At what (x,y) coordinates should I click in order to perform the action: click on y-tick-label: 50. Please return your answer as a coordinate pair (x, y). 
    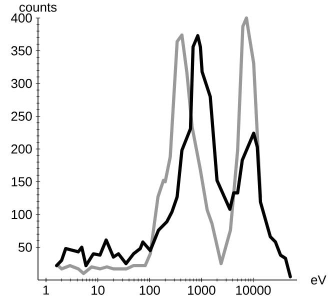
    Looking at the image, I should click on (25, 247).